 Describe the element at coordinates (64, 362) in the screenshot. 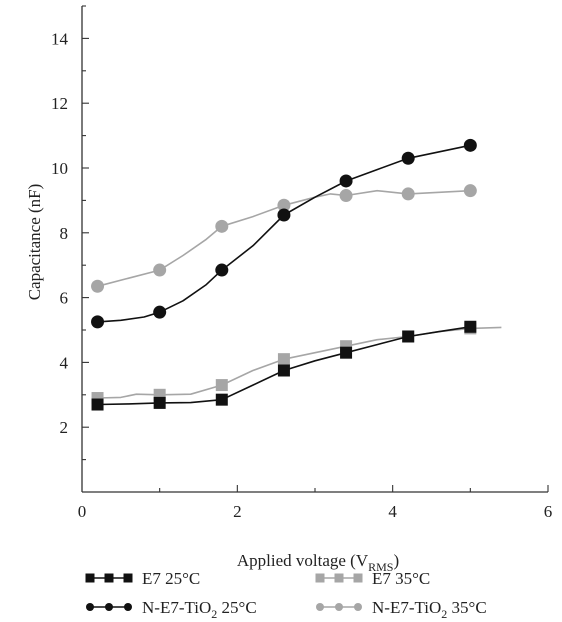

I see `y-tick-label: 4` at that location.